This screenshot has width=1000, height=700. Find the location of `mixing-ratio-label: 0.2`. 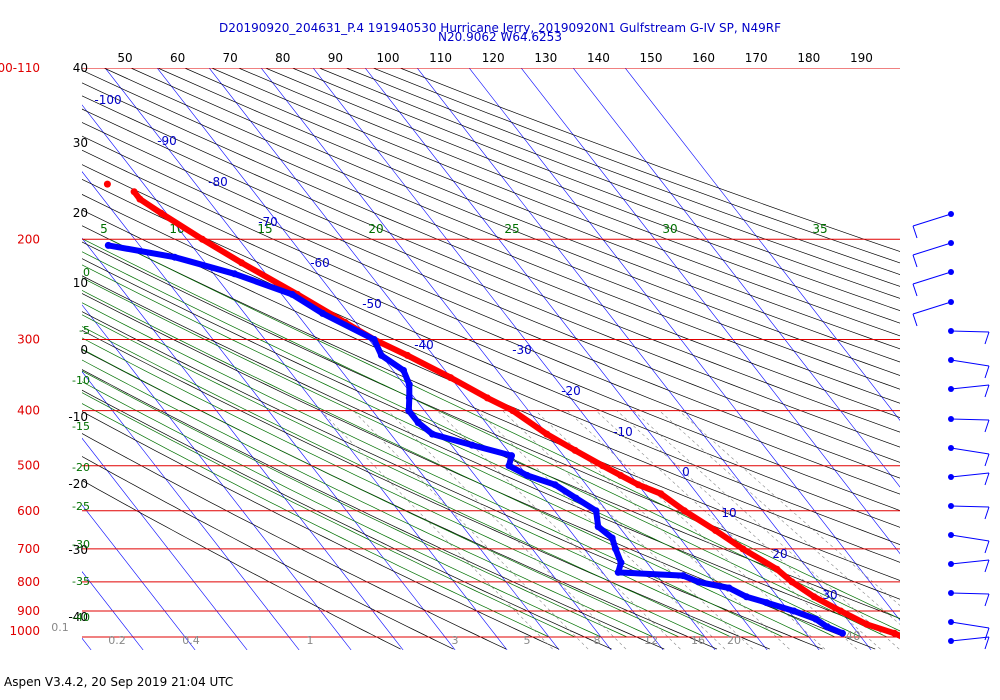

mixing-ratio-label: 0.2 is located at coordinates (117, 640).